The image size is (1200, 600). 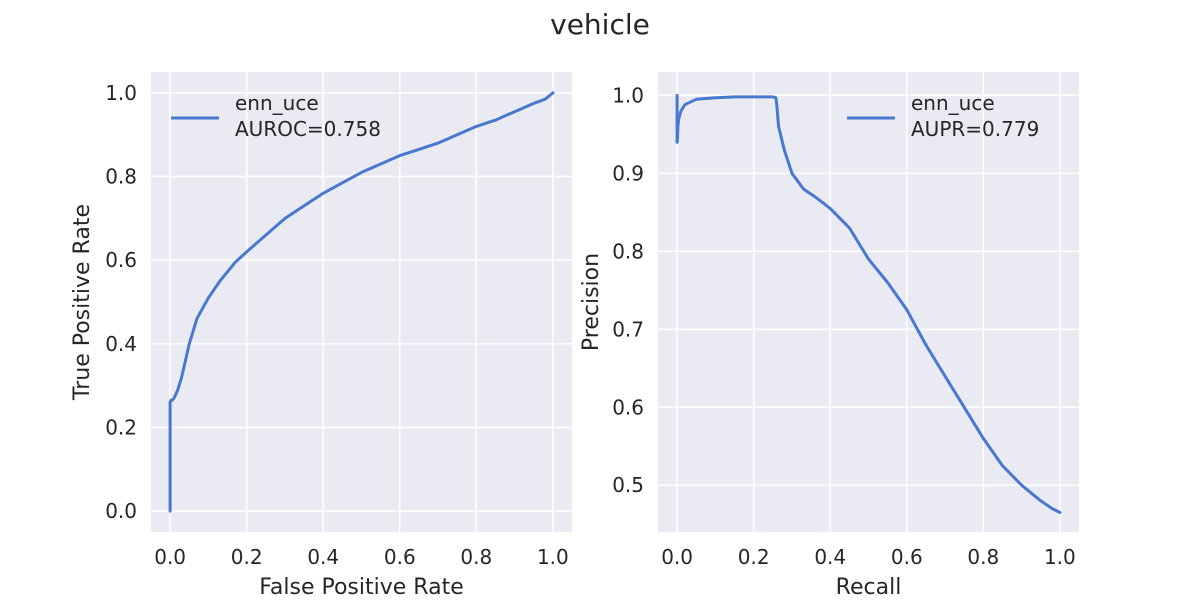 What do you see at coordinates (628, 485) in the screenshot?
I see `pr-y-tick-label: 0.5` at bounding box center [628, 485].